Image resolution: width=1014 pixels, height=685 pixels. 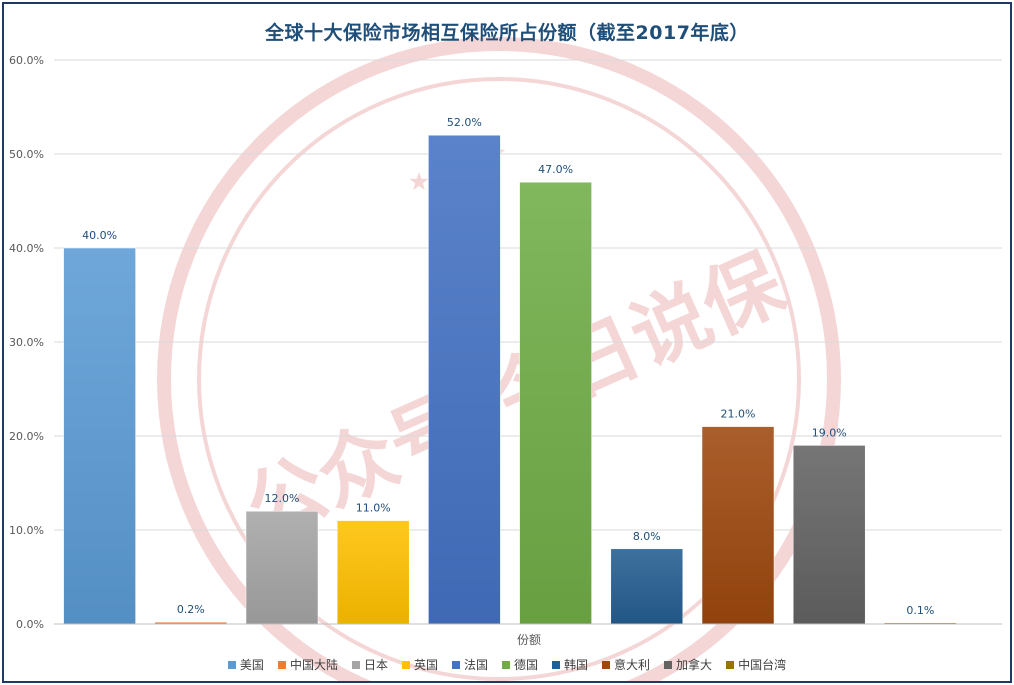 What do you see at coordinates (647, 586) in the screenshot?
I see `bar-韩国` at bounding box center [647, 586].